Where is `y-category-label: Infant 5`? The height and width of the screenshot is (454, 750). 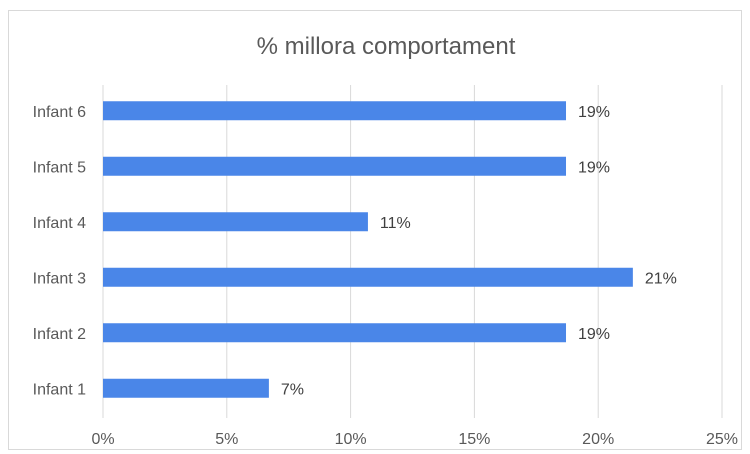 y-category-label: Infant 5 is located at coordinates (59, 167).